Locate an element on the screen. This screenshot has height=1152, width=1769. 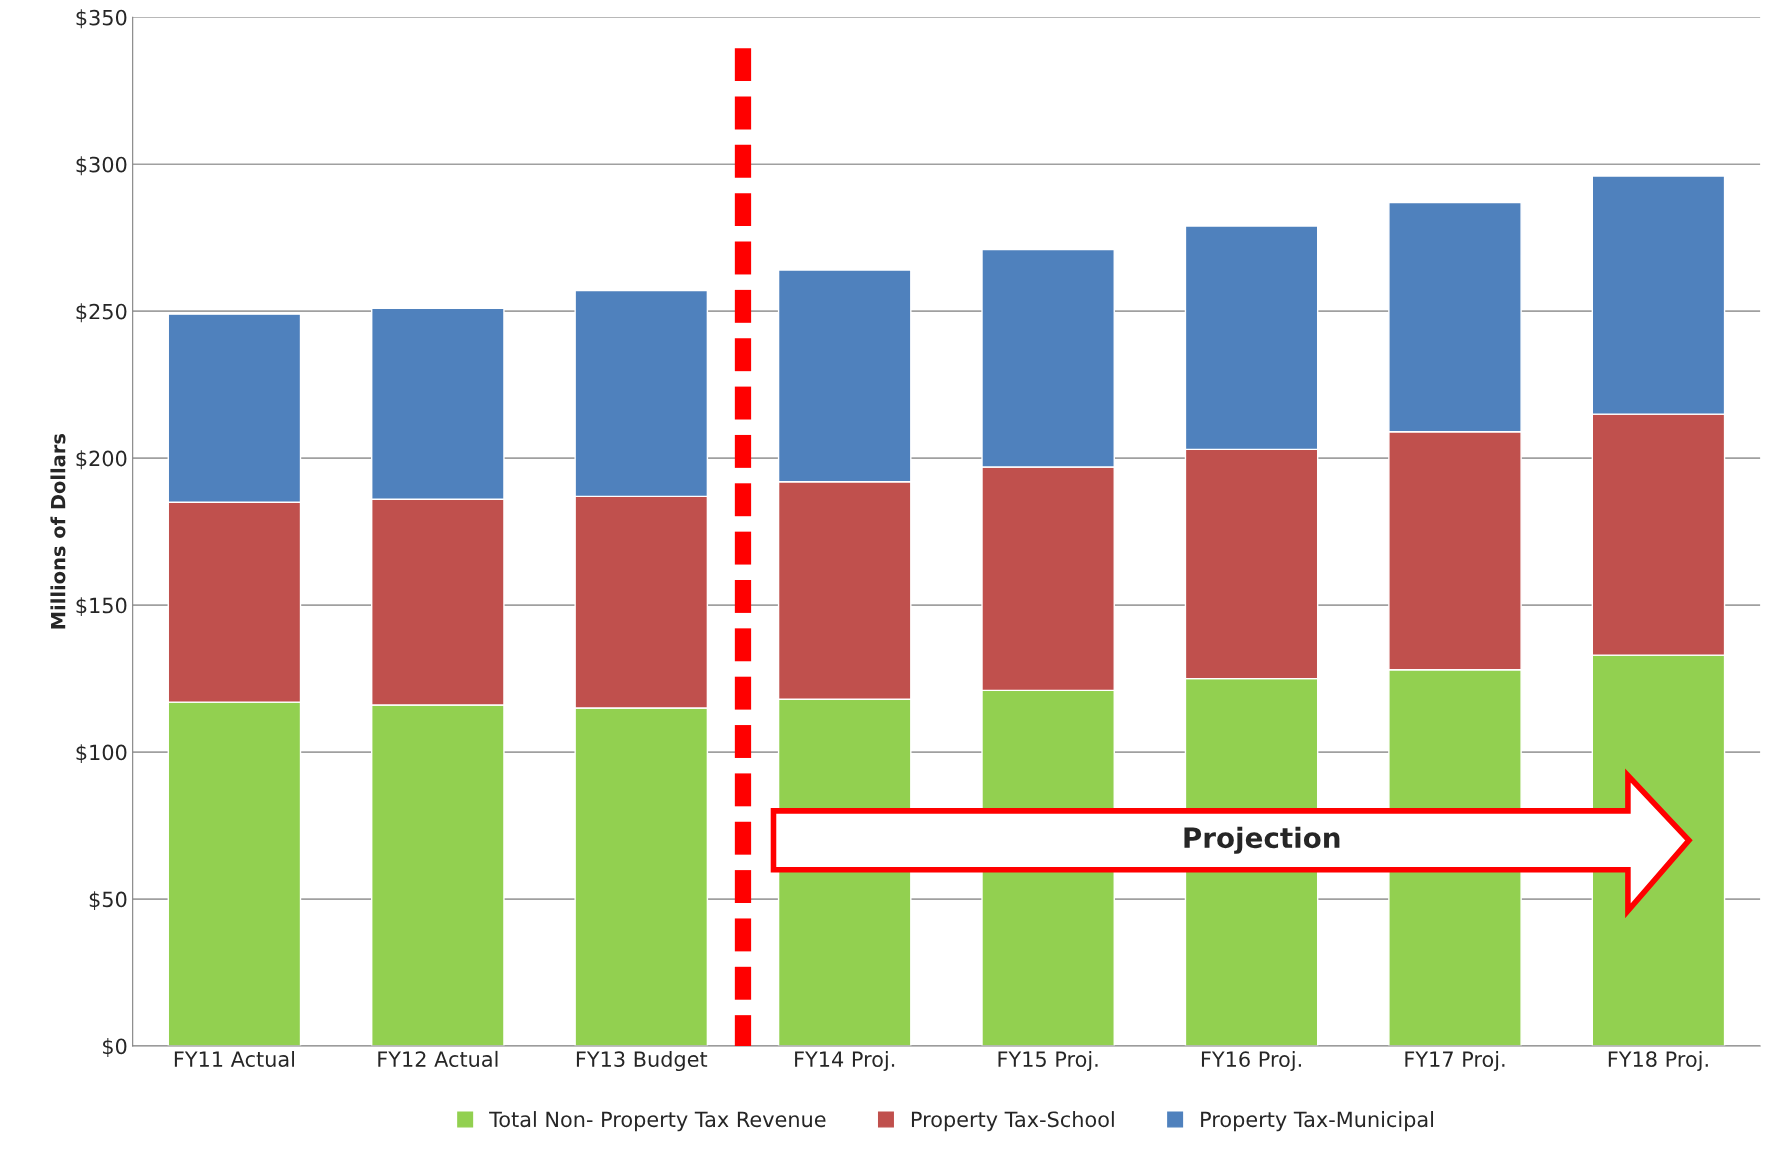
x-tick-label: FY12 Actual is located at coordinates (438, 1058).